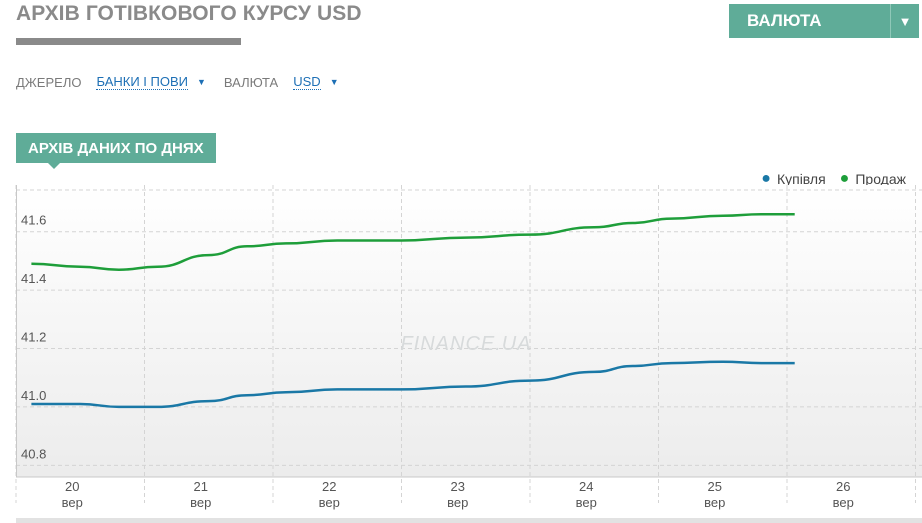 Image resolution: width=922 pixels, height=523 pixels. What do you see at coordinates (54, 166) in the screenshot?
I see `tab-notch` at bounding box center [54, 166].